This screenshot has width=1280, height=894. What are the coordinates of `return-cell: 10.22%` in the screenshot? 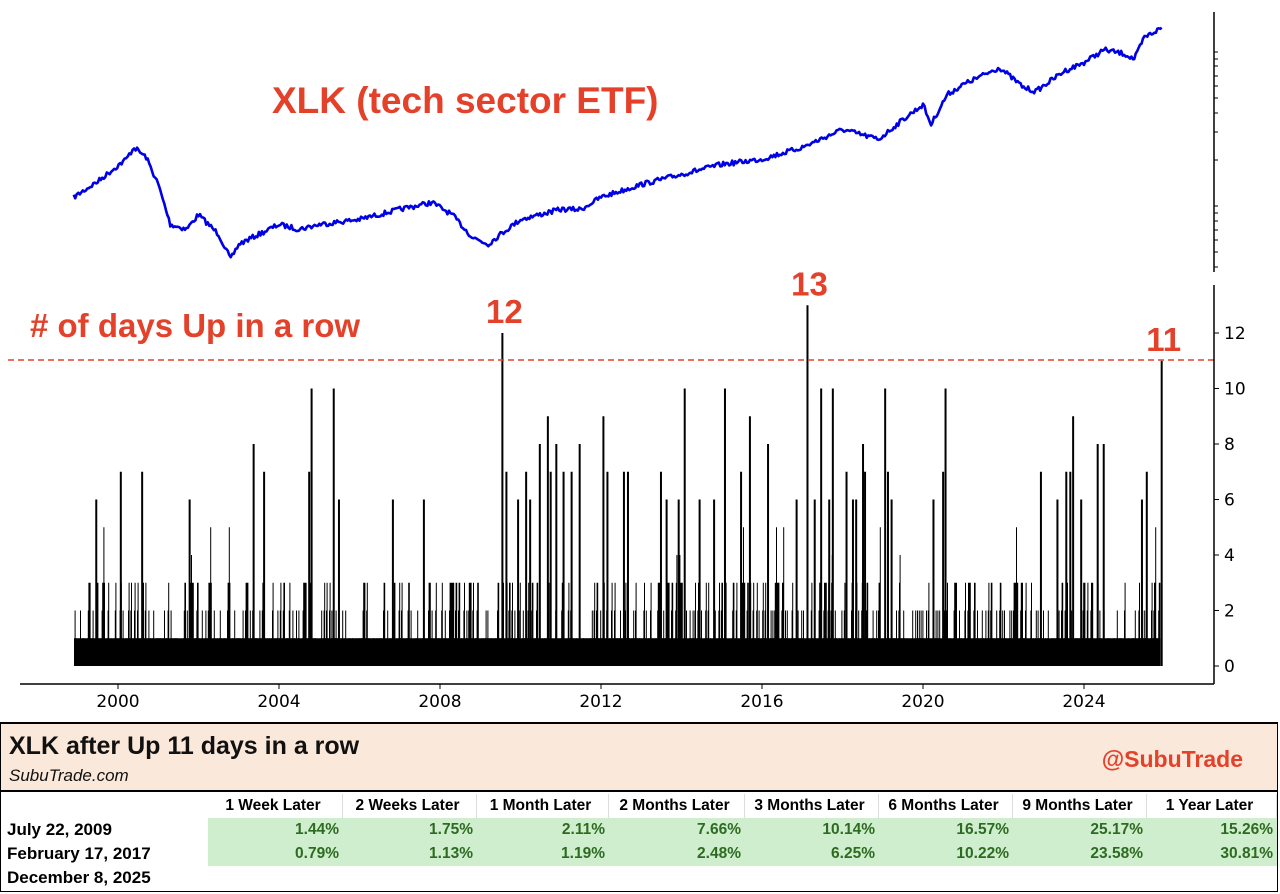 It's located at (946, 854).